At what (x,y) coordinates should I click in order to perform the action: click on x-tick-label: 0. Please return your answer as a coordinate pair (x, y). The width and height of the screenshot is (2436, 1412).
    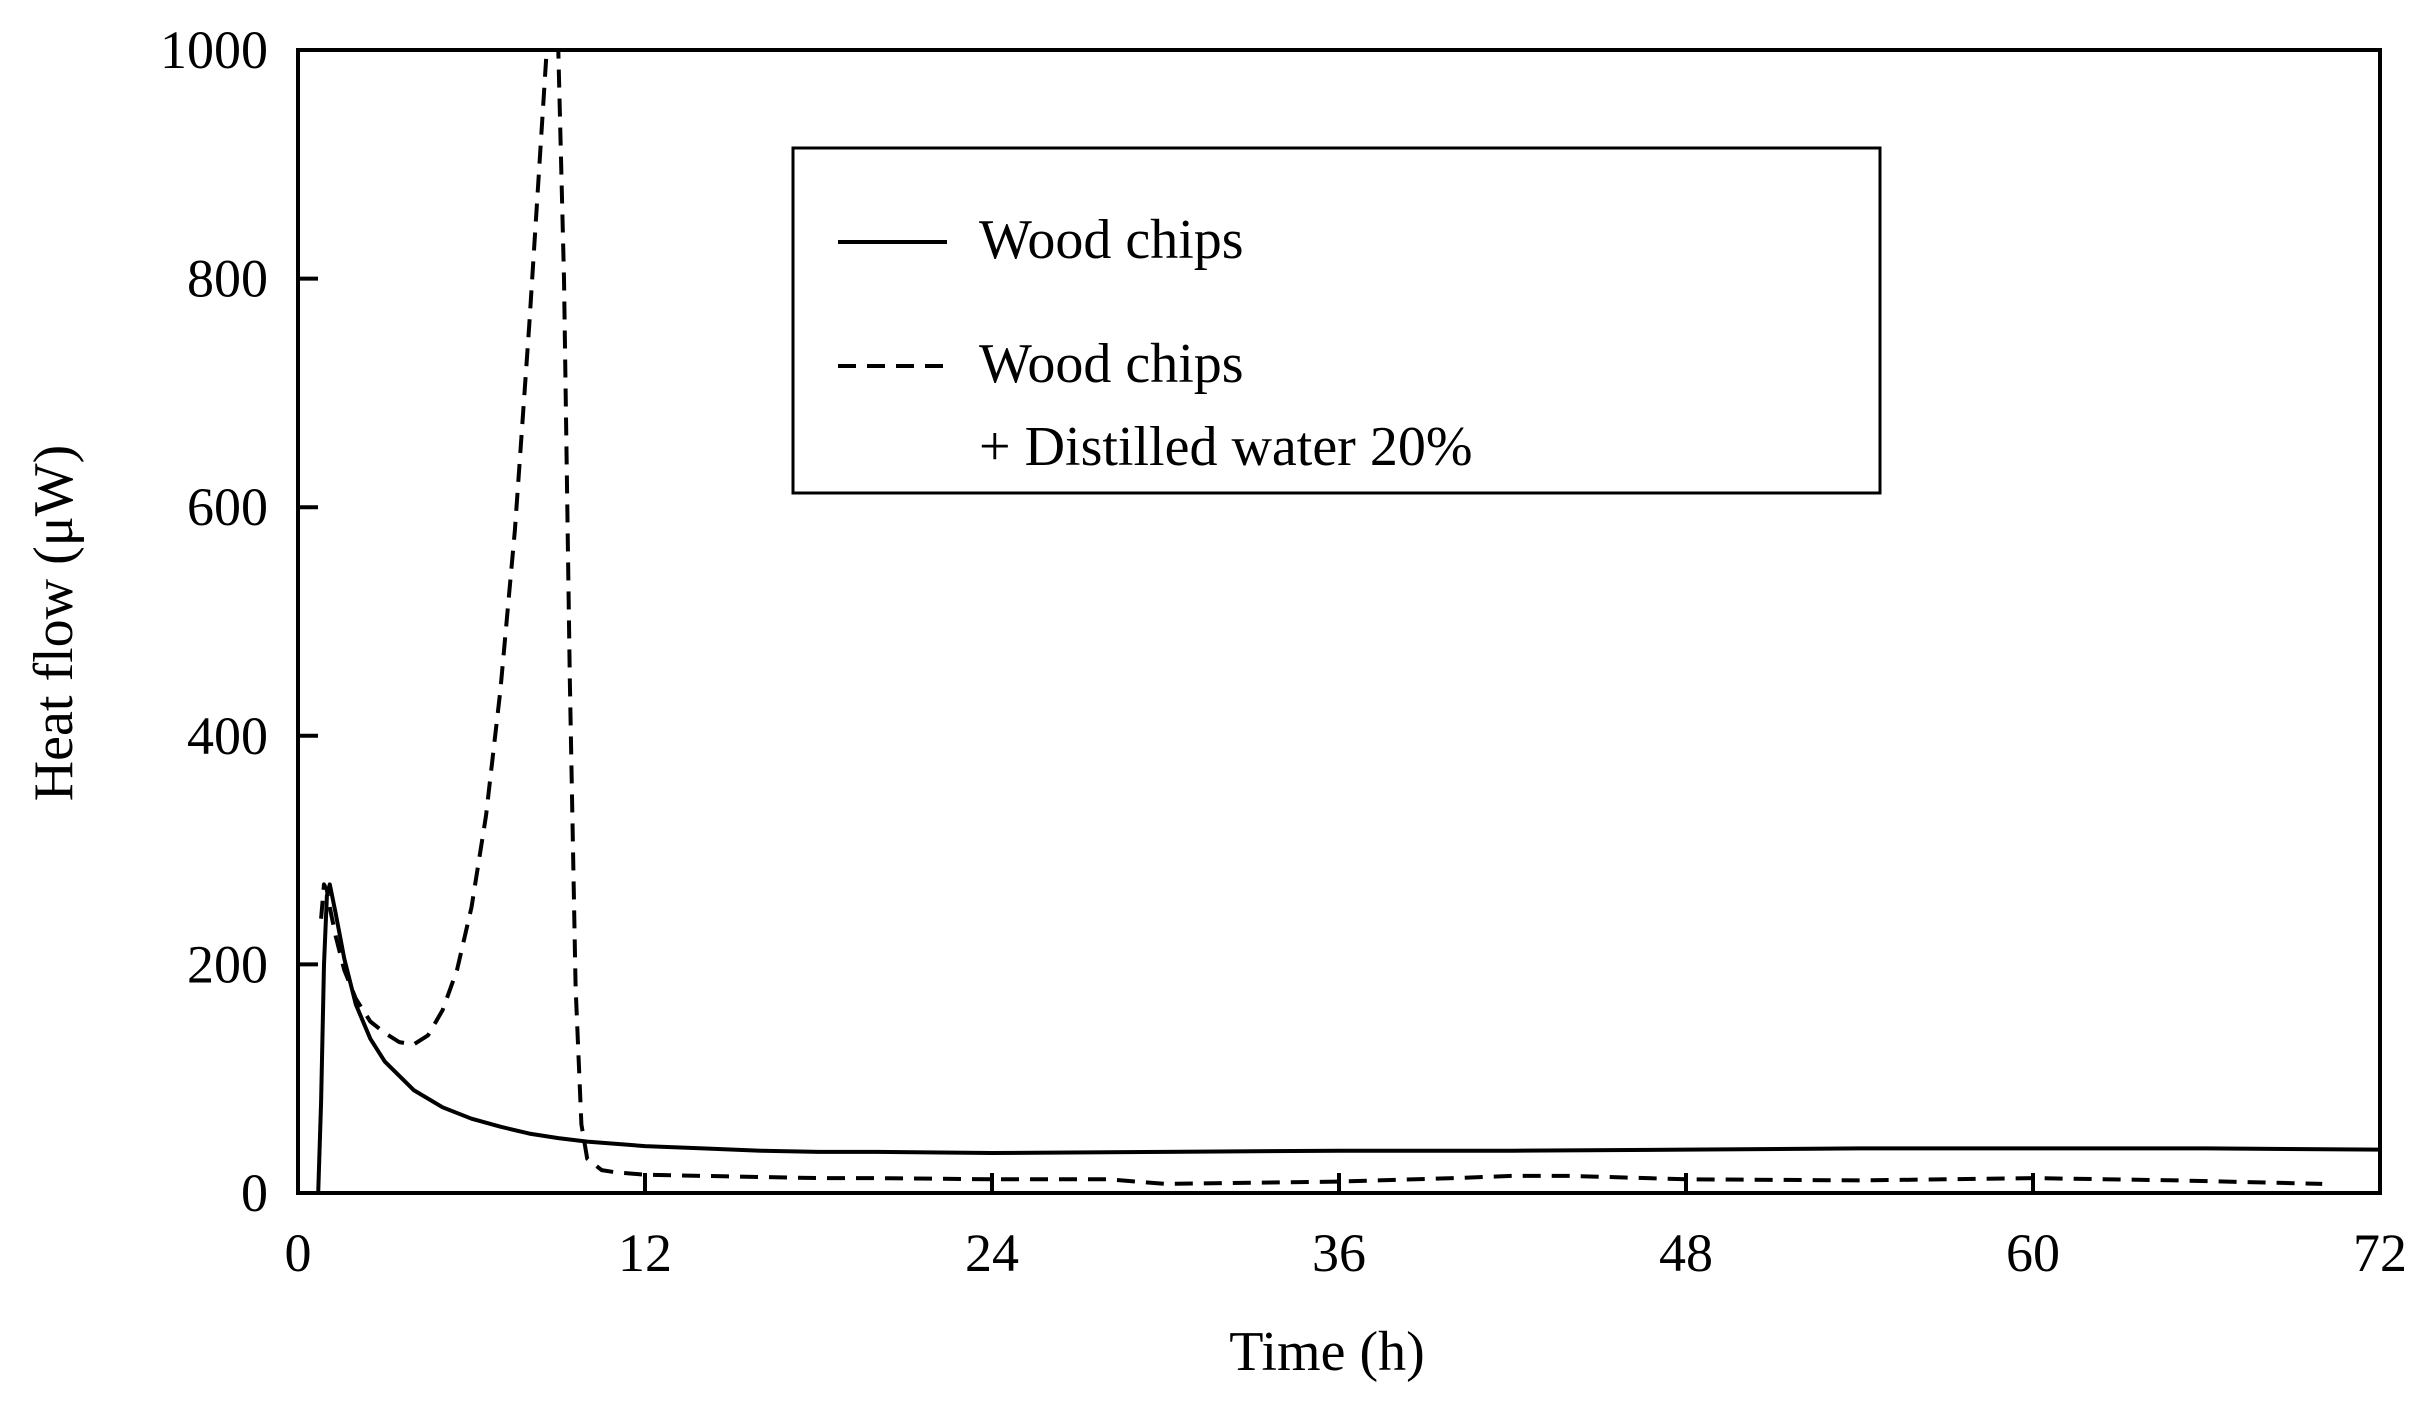
    Looking at the image, I should click on (298, 1253).